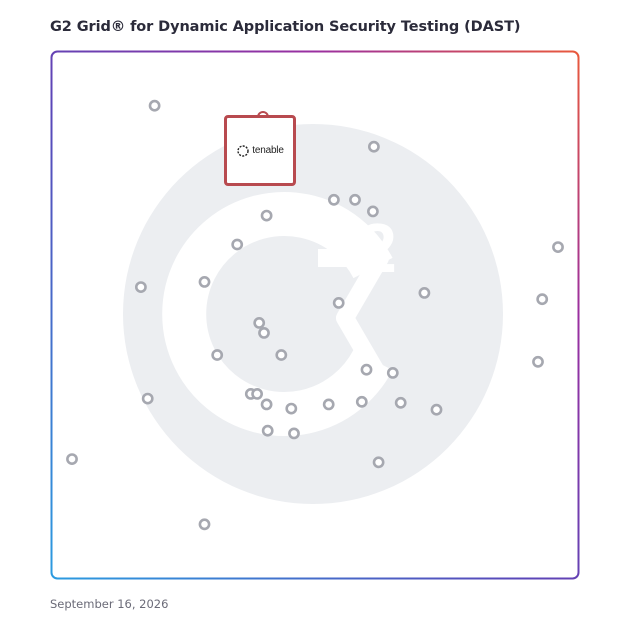  Describe the element at coordinates (377, 248) in the screenshot. I see `svg-text: 2` at that location.